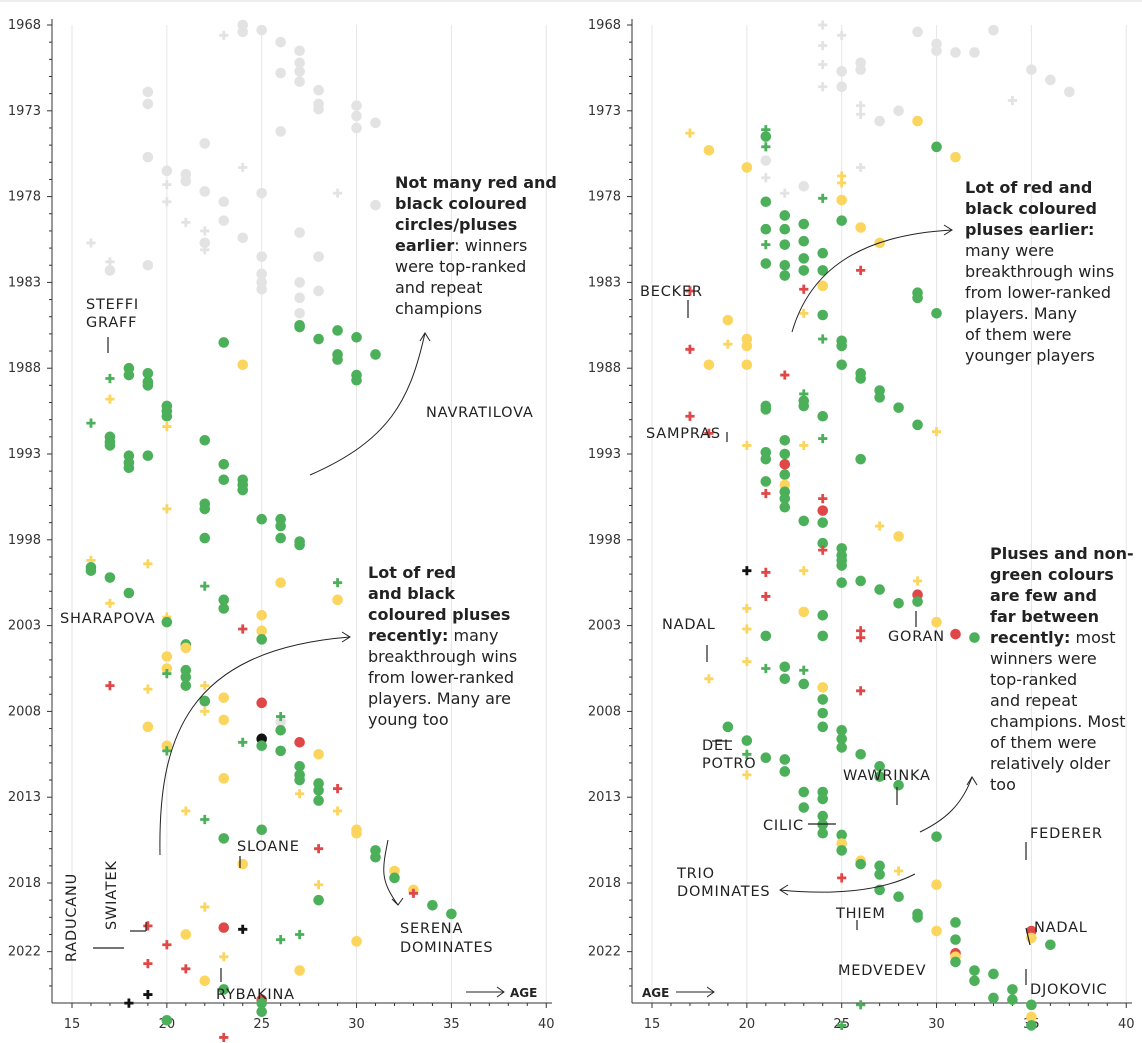  I want to click on annotation-regular: relatively older, so click(1050, 763).